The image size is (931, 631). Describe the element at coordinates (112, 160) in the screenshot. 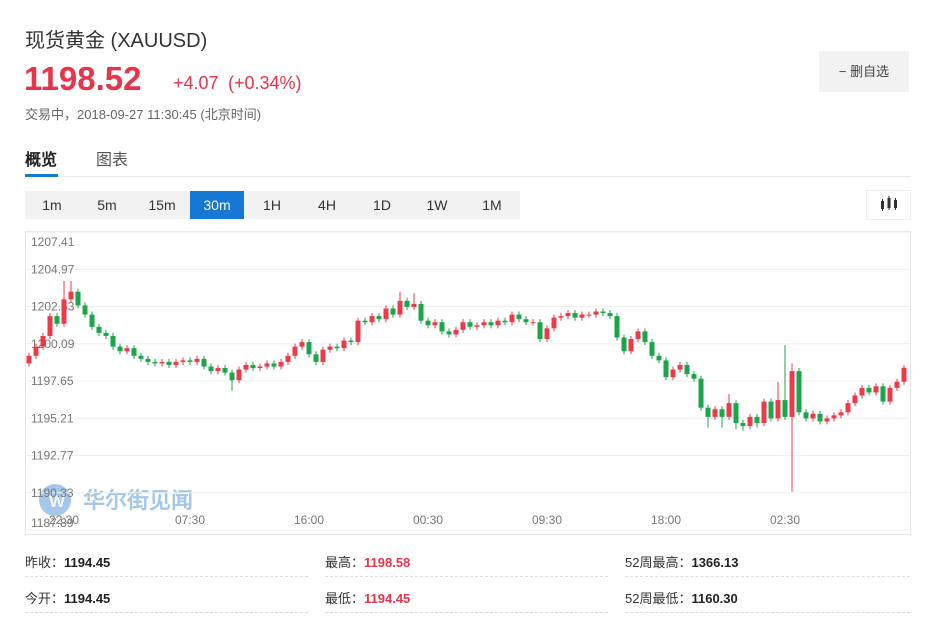

I see `tab: 图表` at that location.